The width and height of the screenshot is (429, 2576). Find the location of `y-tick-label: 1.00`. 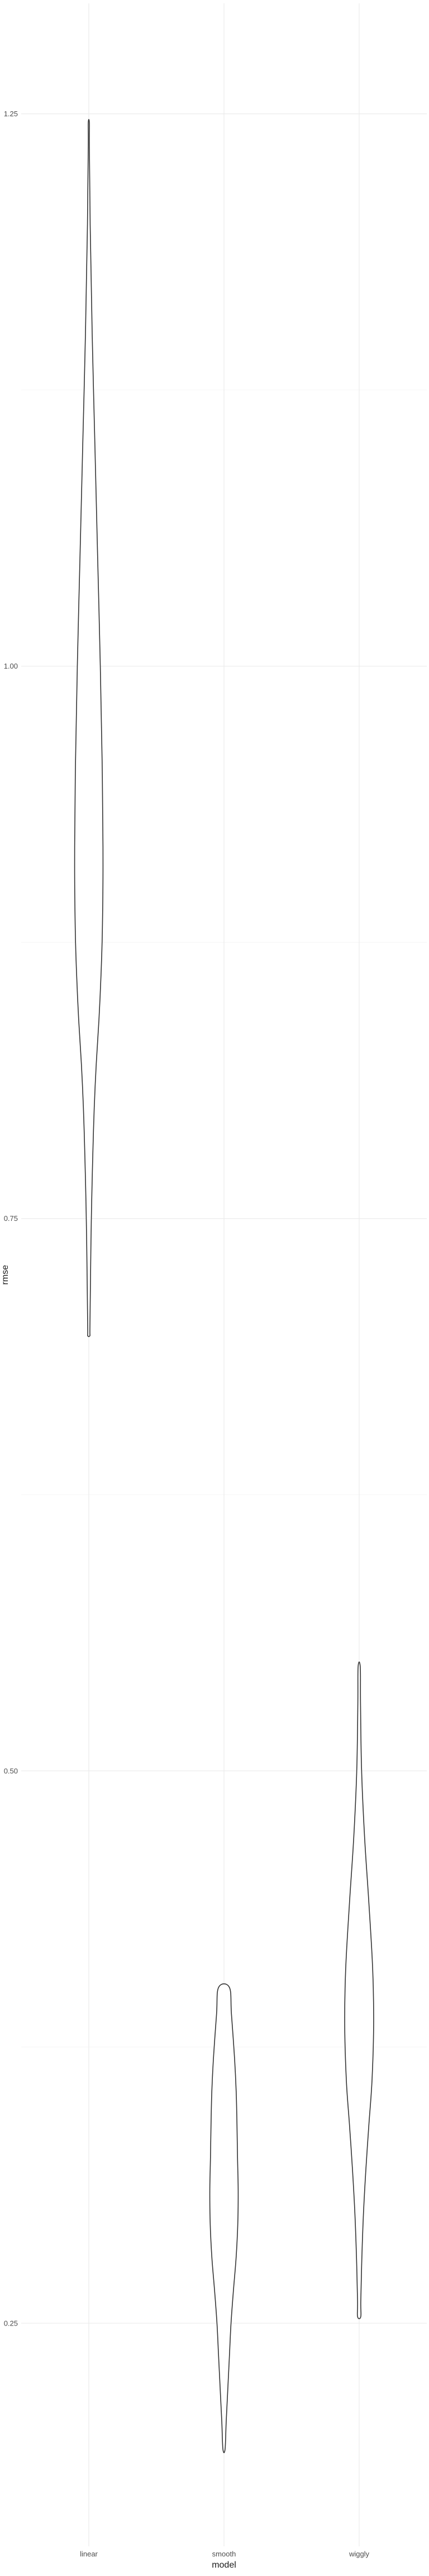

y-tick-label: 1.00 is located at coordinates (11, 666).